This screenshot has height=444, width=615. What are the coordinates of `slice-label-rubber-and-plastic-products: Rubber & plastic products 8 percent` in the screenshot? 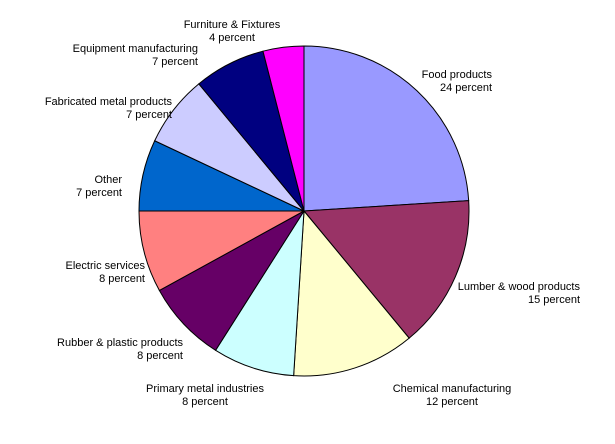 It's located at (120, 349).